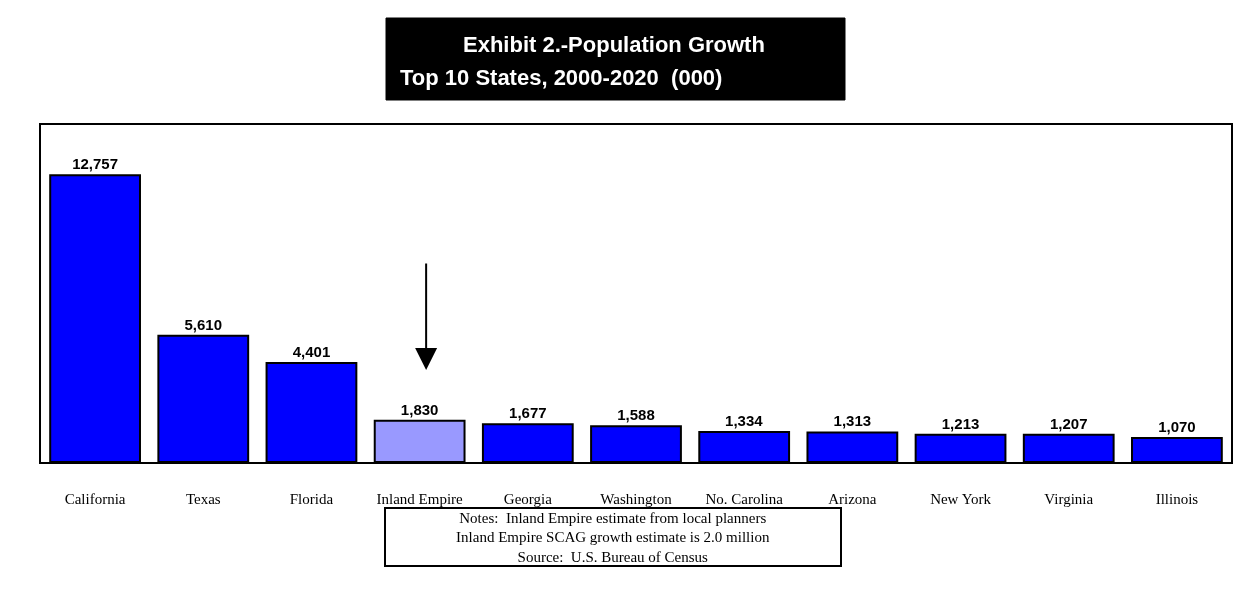 This screenshot has height=599, width=1247. I want to click on x-tick-label: Arizona, so click(852, 499).